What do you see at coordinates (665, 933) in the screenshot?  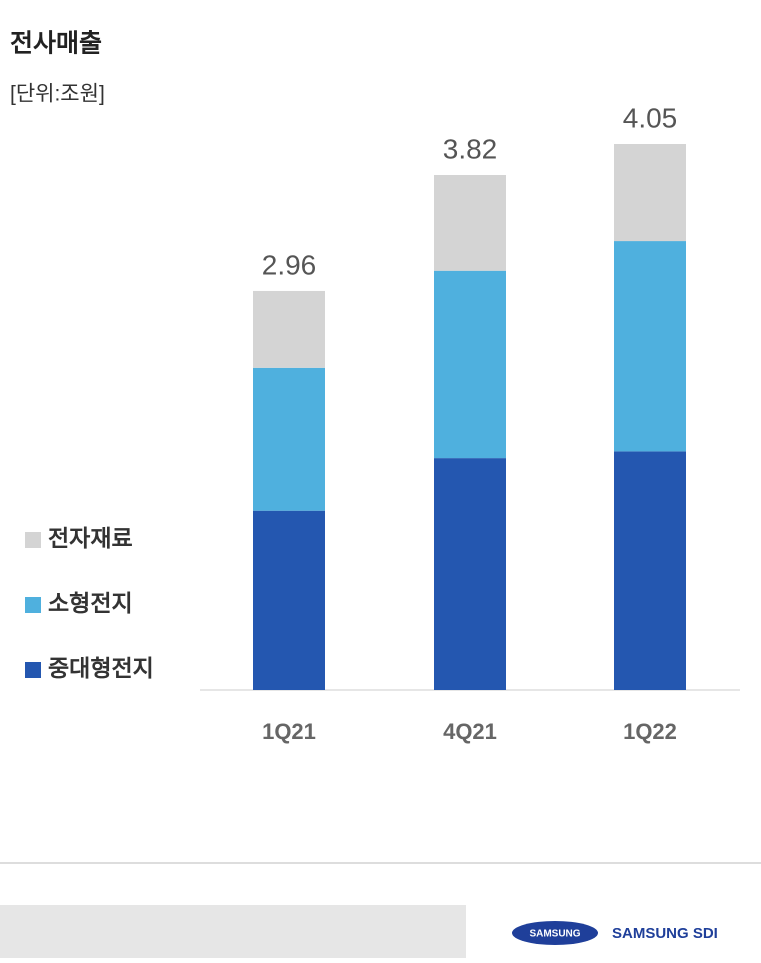 I see `brand-text: SAMSUNG SDI` at bounding box center [665, 933].